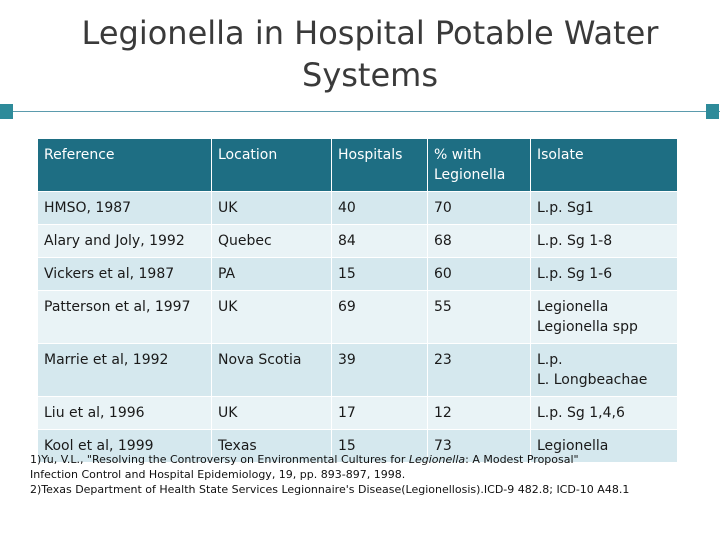  Describe the element at coordinates (575, 274) in the screenshot. I see `isolate-line-1: L.p. Sg 1-6` at that location.